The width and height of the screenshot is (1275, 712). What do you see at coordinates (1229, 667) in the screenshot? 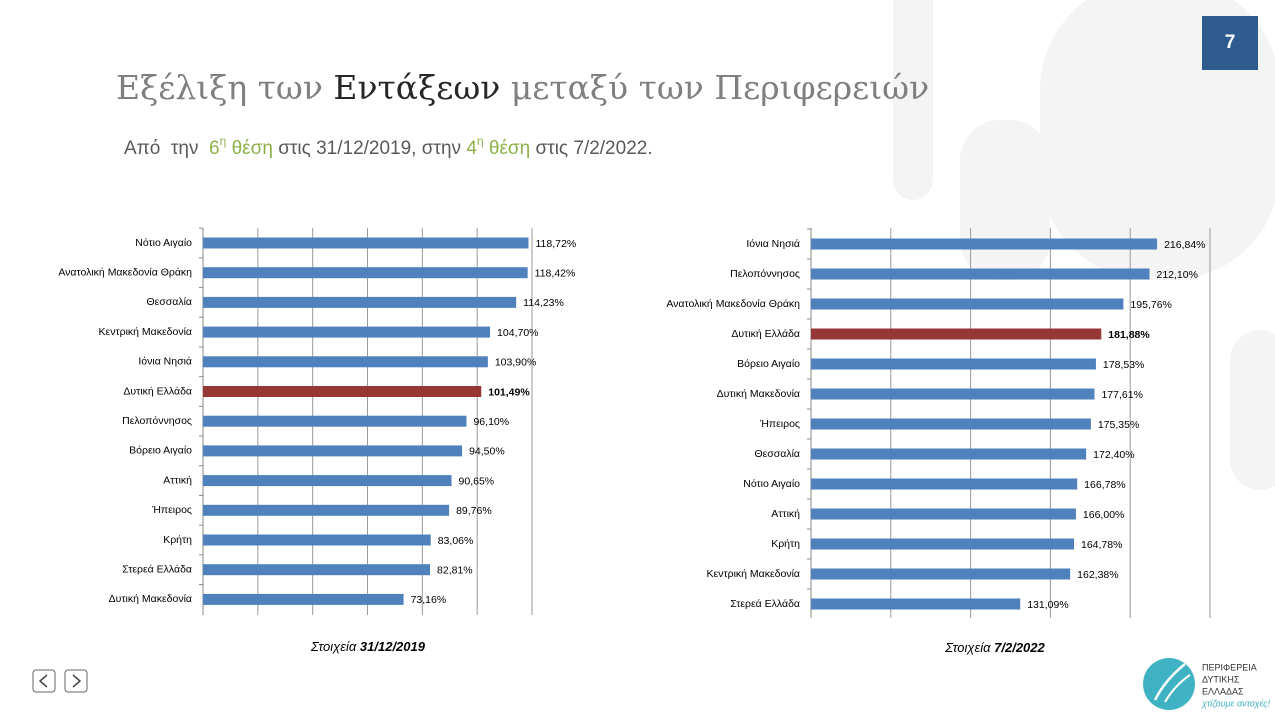
I see `logo-text: ΠΕΡΙΦΕΡΕΙΑ` at bounding box center [1229, 667].